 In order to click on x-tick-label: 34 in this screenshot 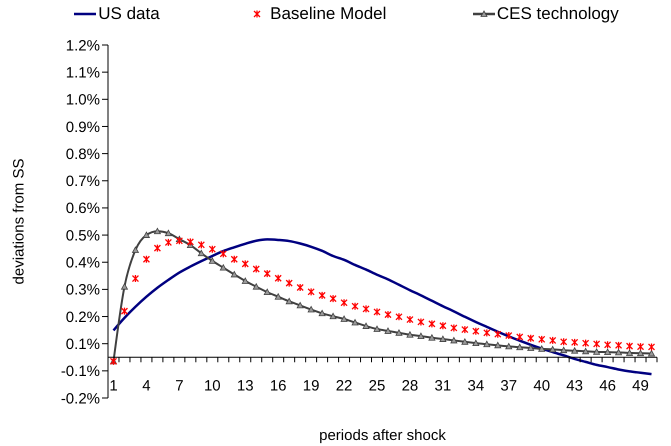, I will do `click(475, 385)`.